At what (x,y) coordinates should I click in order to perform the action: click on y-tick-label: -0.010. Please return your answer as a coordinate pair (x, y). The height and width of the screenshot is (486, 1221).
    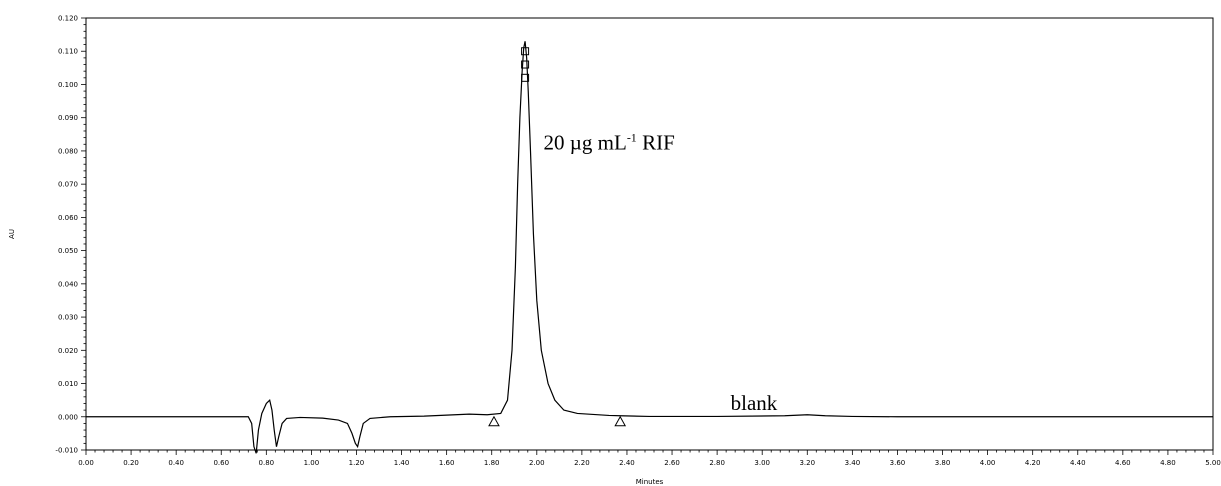
    Looking at the image, I should click on (66, 451).